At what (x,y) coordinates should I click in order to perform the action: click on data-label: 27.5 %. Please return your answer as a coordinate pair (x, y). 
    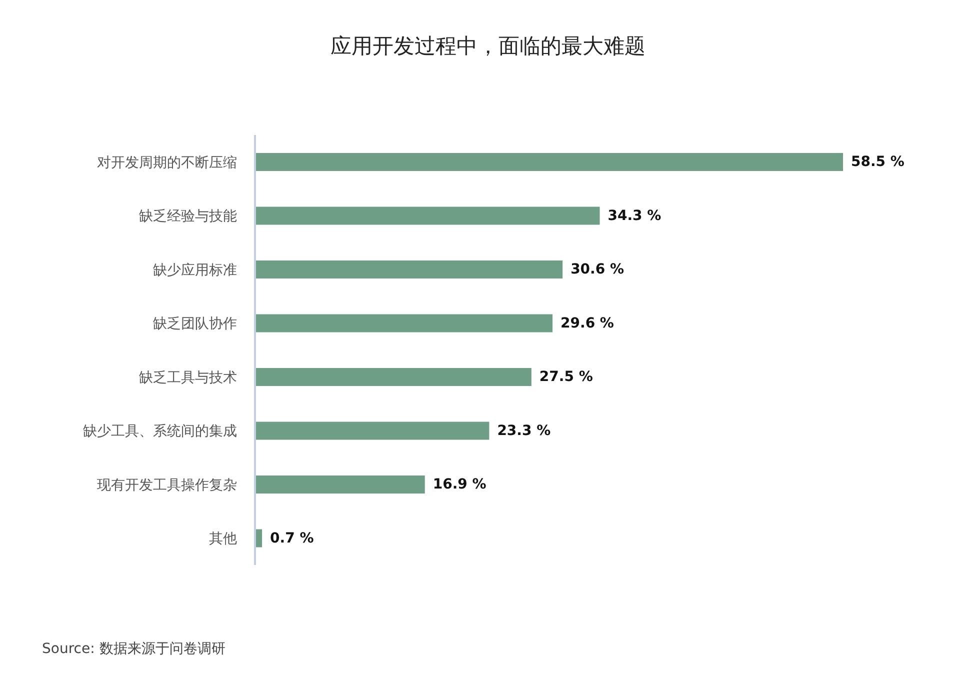
    Looking at the image, I should click on (566, 377).